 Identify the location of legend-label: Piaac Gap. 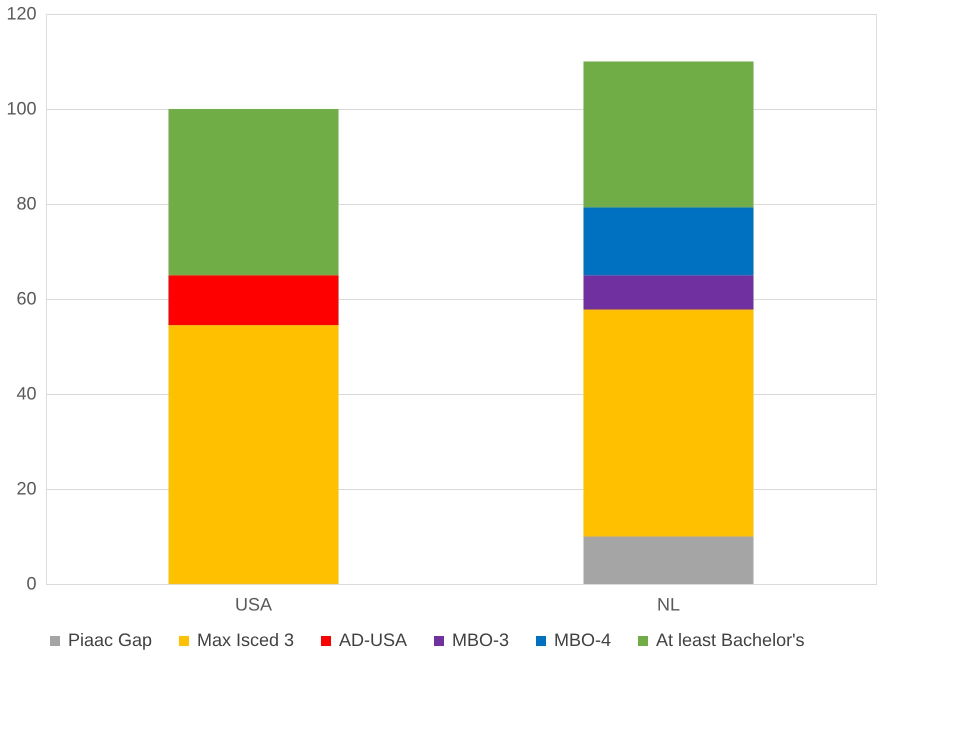
(110, 640).